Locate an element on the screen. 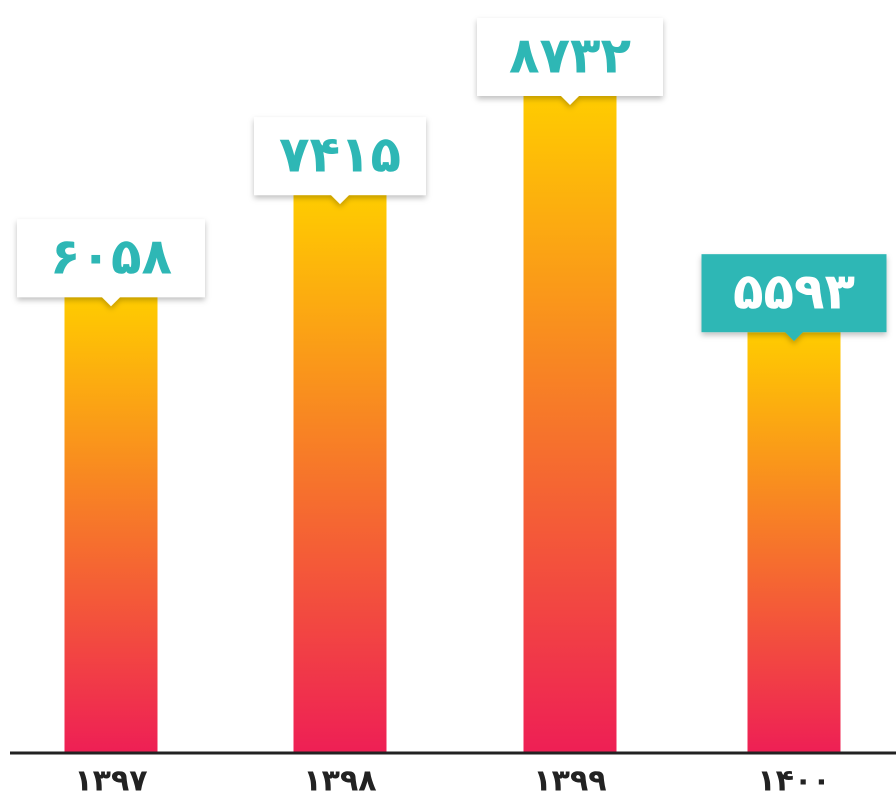  value-label-text: ۷۴۱۵ is located at coordinates (340, 155).